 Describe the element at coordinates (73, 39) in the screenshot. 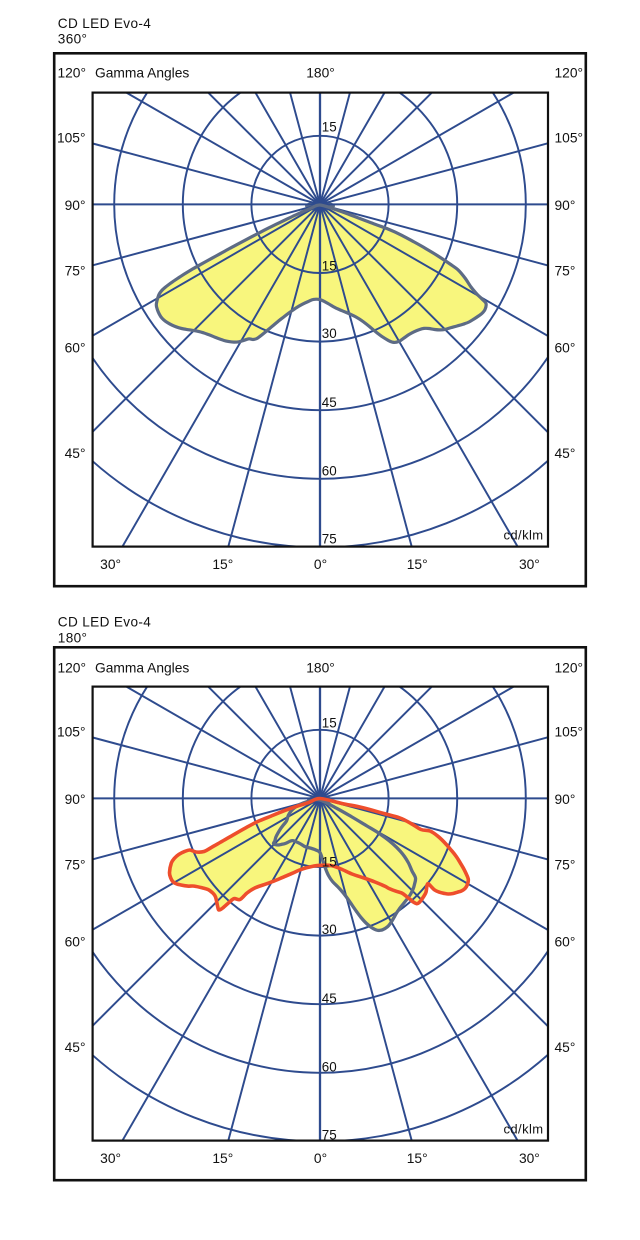

I see `svg-text: 360°` at that location.